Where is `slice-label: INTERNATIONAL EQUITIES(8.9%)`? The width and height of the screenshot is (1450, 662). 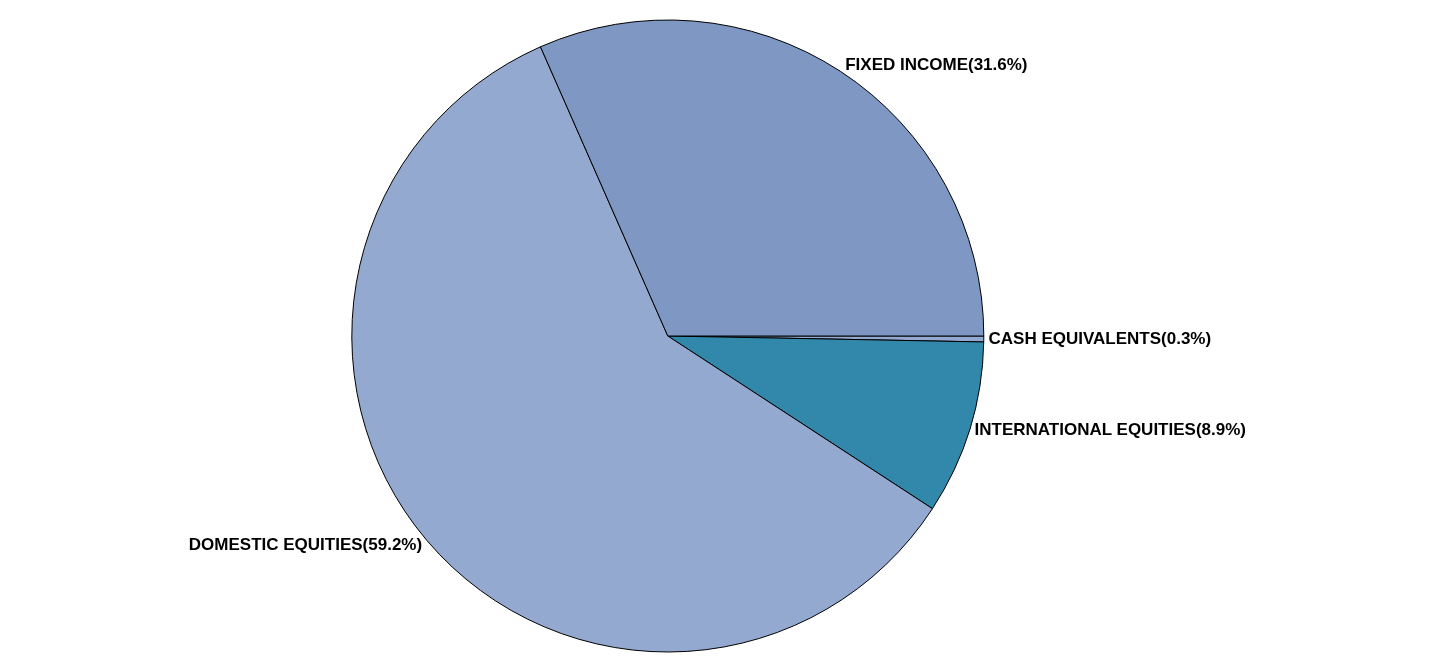
slice-label: INTERNATIONAL EQUITIES(8.9%) is located at coordinates (1110, 430).